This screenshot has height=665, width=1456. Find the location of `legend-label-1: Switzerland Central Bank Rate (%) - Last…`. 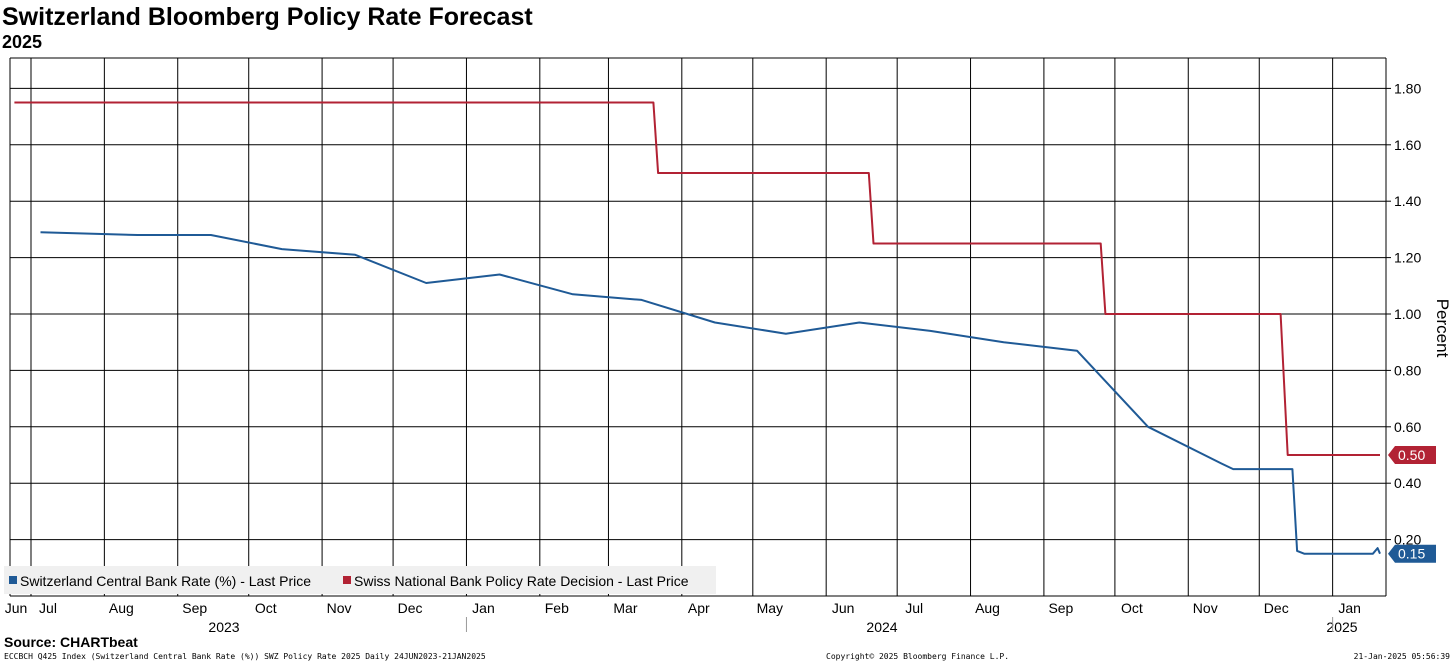

legend-label-1: Switzerland Central Bank Rate (%) - Last… is located at coordinates (165, 581).